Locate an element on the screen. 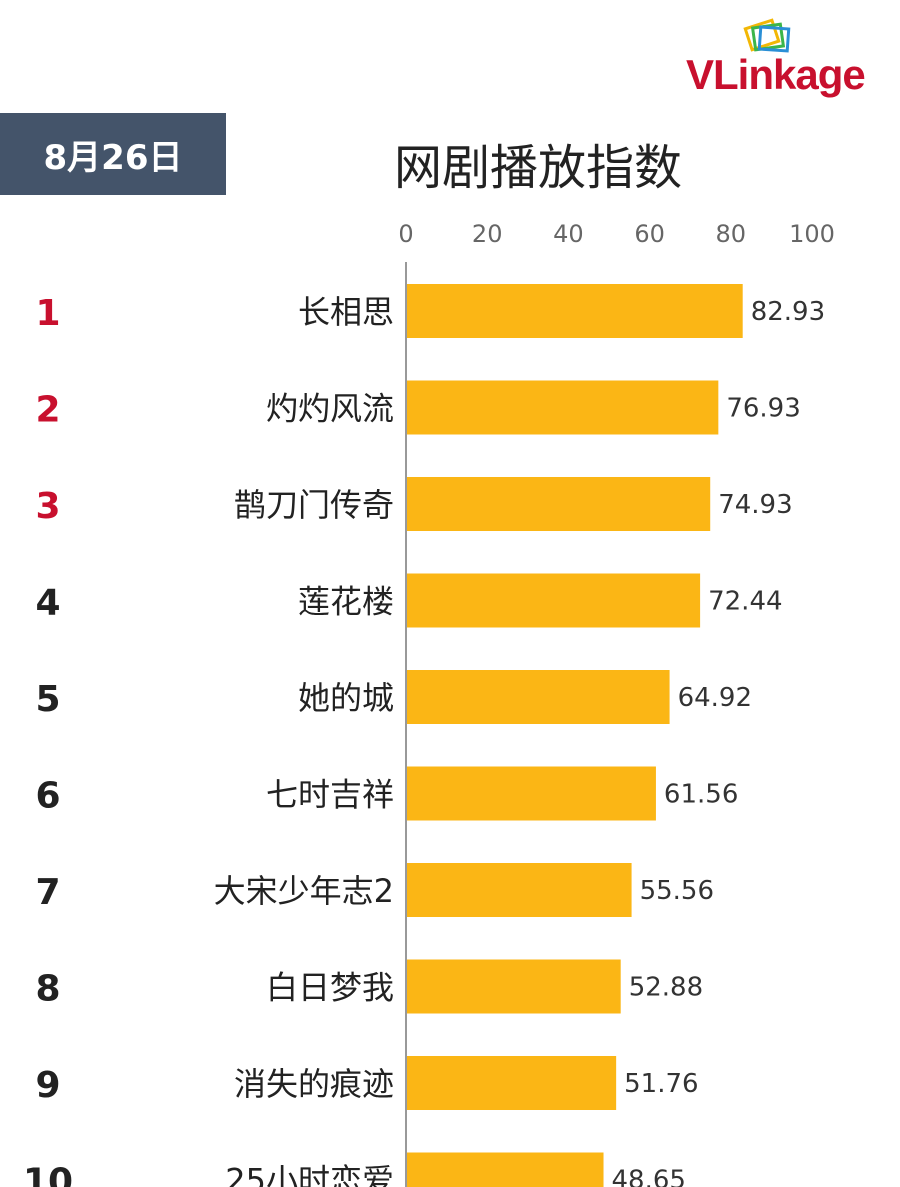 The image size is (900, 1187). rank-number: 2 is located at coordinates (47, 410).